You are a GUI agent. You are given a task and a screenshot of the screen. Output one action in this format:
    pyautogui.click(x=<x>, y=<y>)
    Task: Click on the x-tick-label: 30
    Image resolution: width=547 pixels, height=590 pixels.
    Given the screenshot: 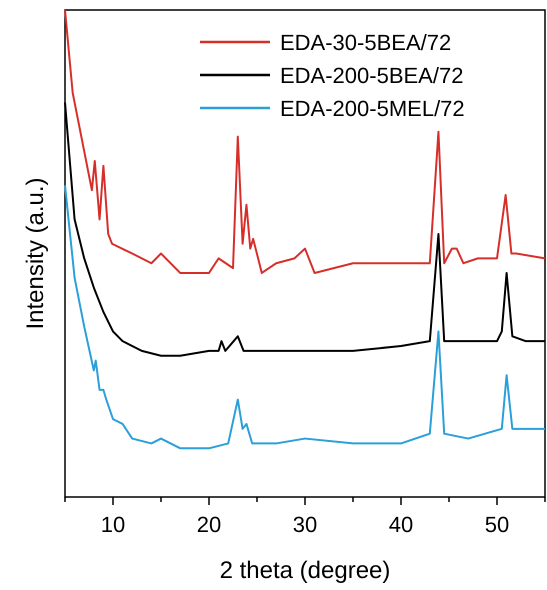 What is the action you would take?
    pyautogui.click(x=305, y=524)
    